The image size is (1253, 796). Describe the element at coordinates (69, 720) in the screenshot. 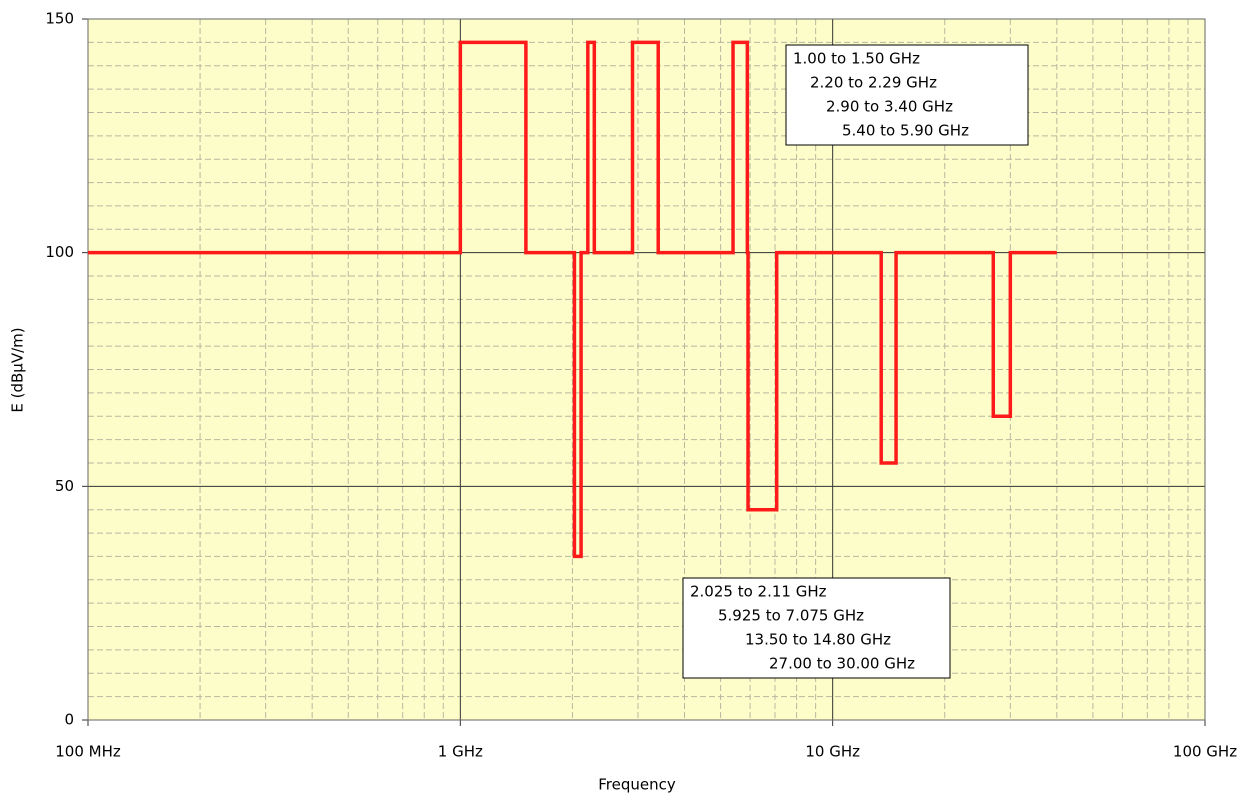

I see `y-tick-label: 0` at that location.